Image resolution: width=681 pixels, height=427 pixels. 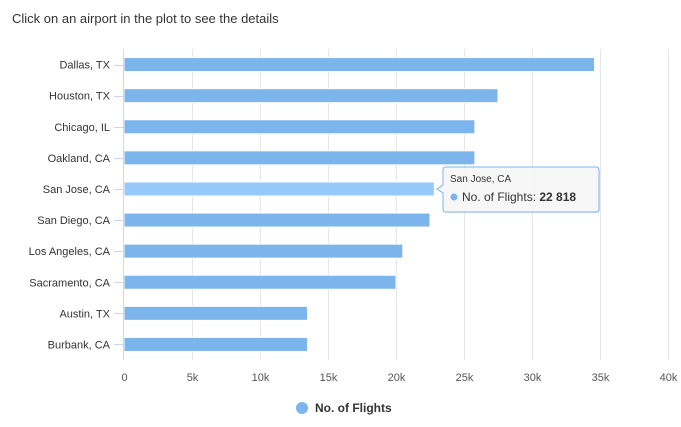 What do you see at coordinates (454, 197) in the screenshot?
I see `tooltip-marker` at bounding box center [454, 197].